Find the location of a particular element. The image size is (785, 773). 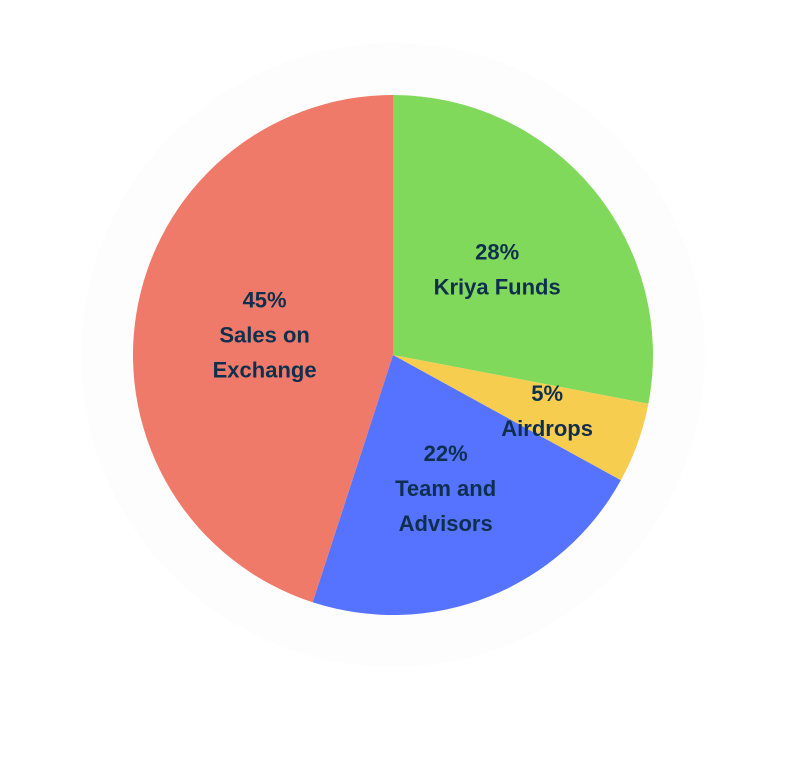

slice-percent-label: 45% is located at coordinates (265, 300).